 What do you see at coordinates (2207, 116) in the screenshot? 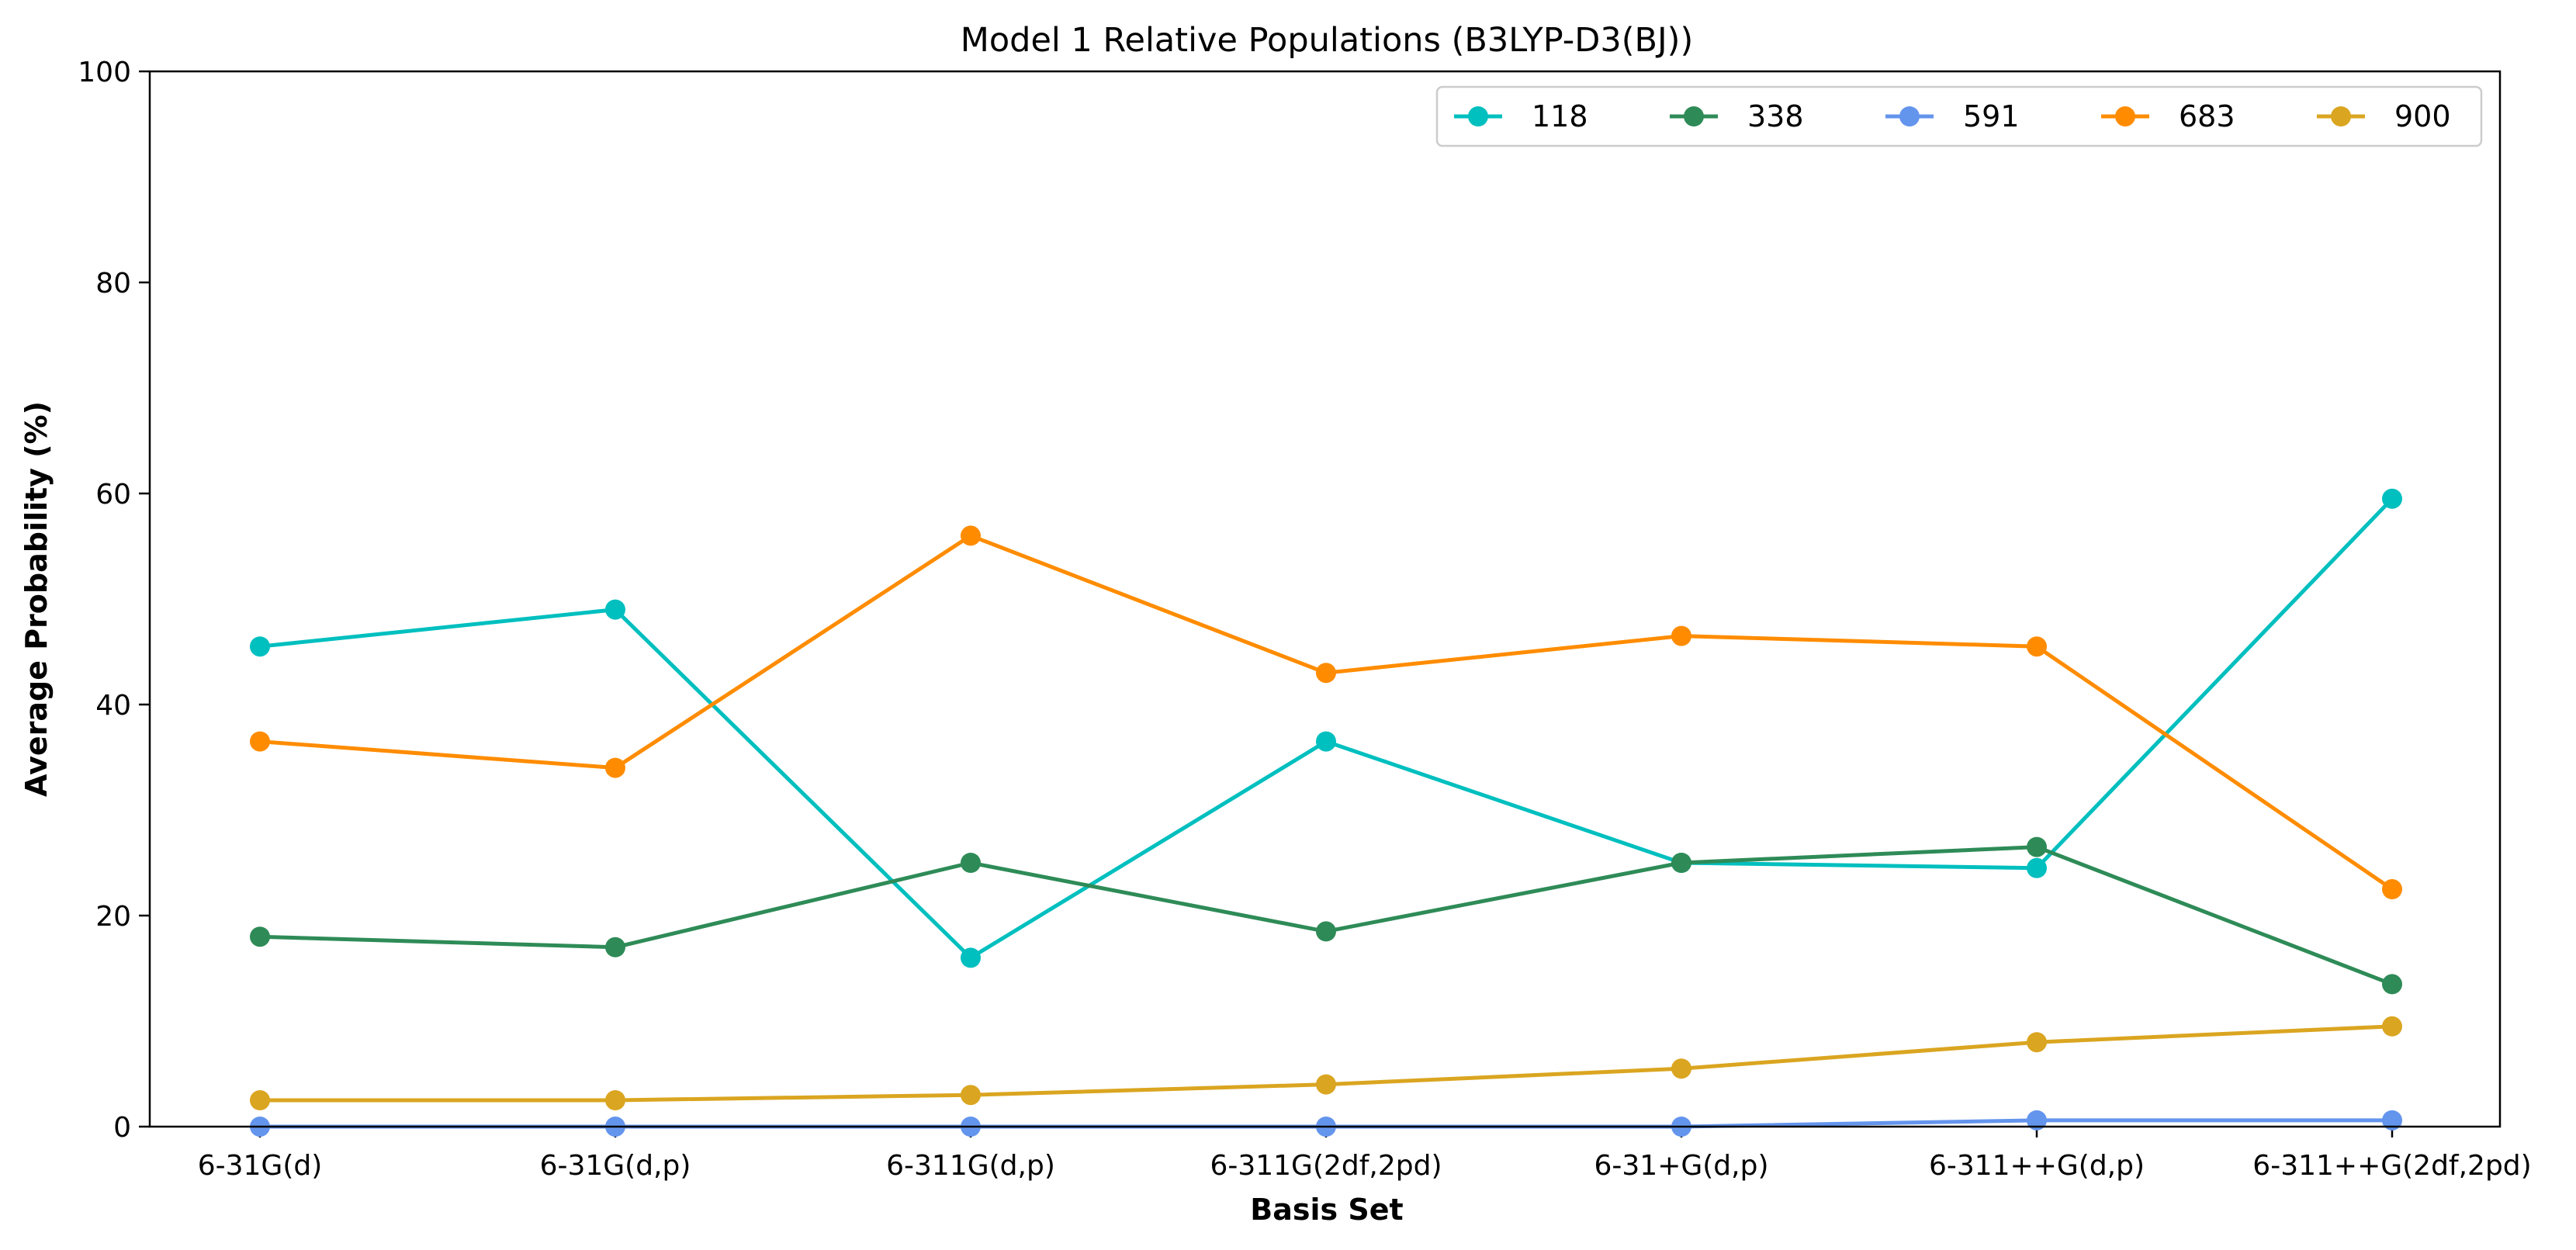
I see `legend-label: 683` at bounding box center [2207, 116].